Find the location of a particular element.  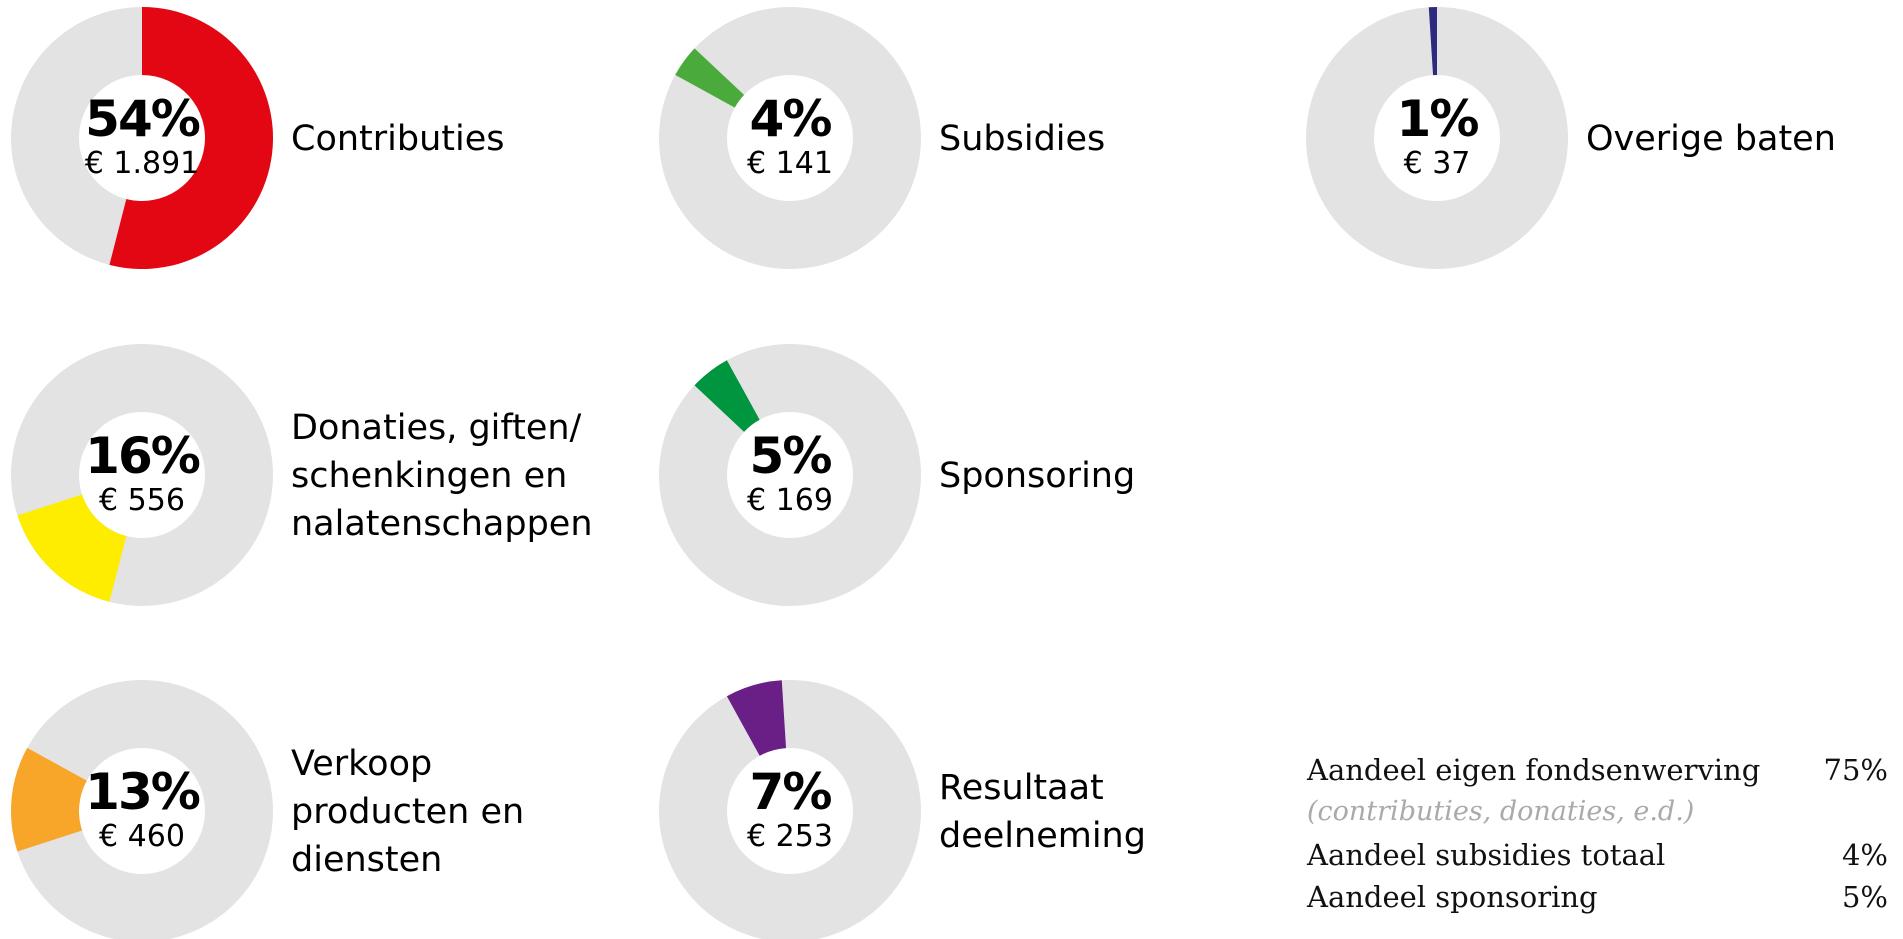

summary-value: 4% is located at coordinates (1865, 855).